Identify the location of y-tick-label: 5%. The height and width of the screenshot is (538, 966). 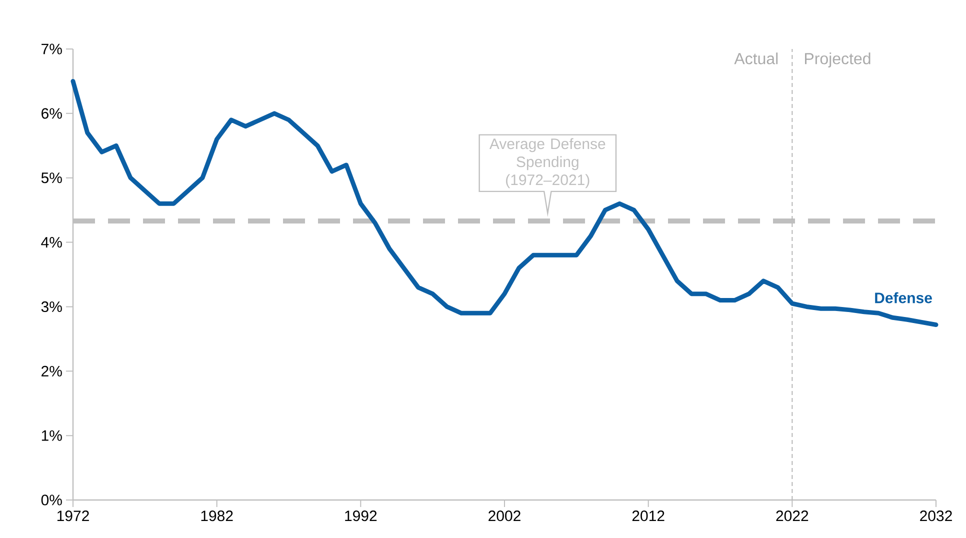
(51, 178).